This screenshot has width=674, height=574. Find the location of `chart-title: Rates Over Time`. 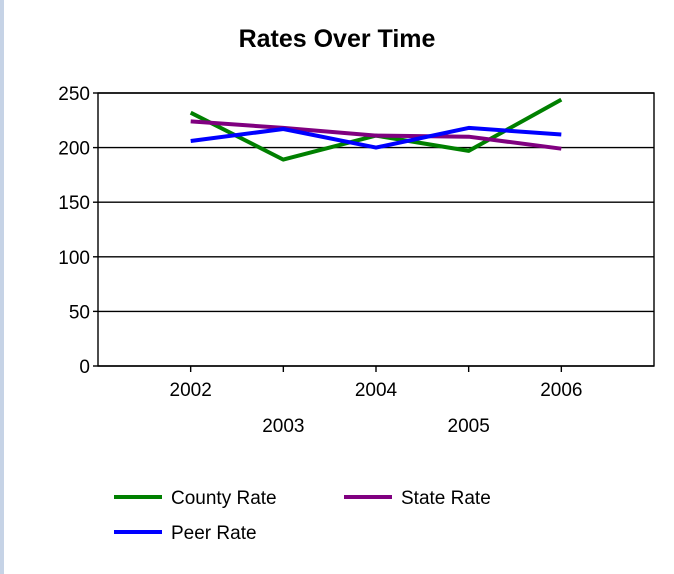

chart-title: Rates Over Time is located at coordinates (337, 39).